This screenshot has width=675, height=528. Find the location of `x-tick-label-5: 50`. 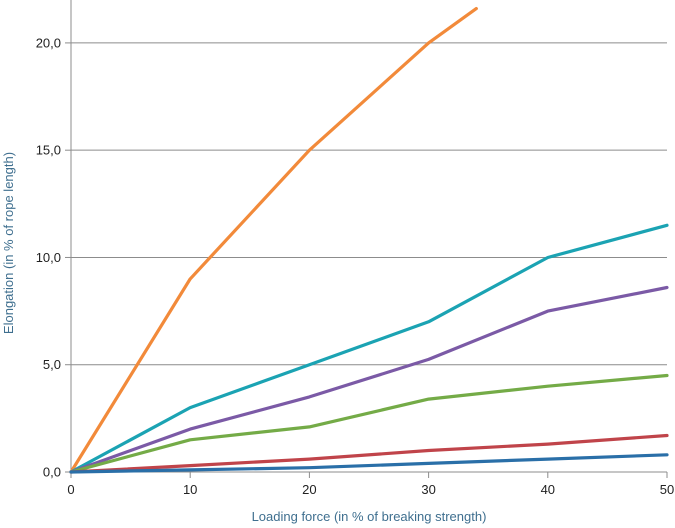

x-tick-label-5: 50 is located at coordinates (667, 489).